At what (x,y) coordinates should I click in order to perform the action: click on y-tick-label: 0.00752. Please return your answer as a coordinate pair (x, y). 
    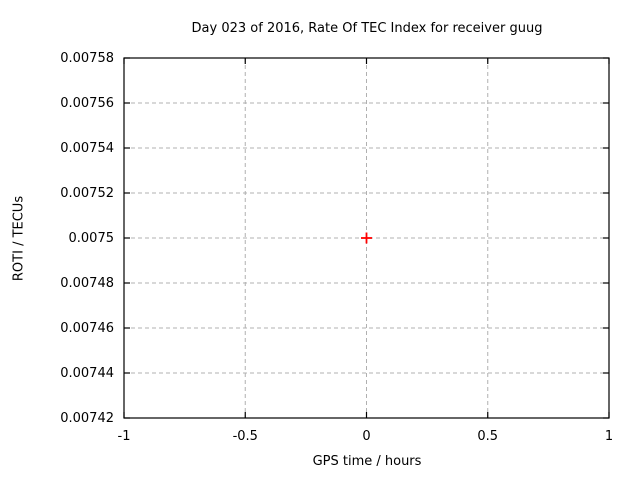
    Looking at the image, I should click on (87, 193).